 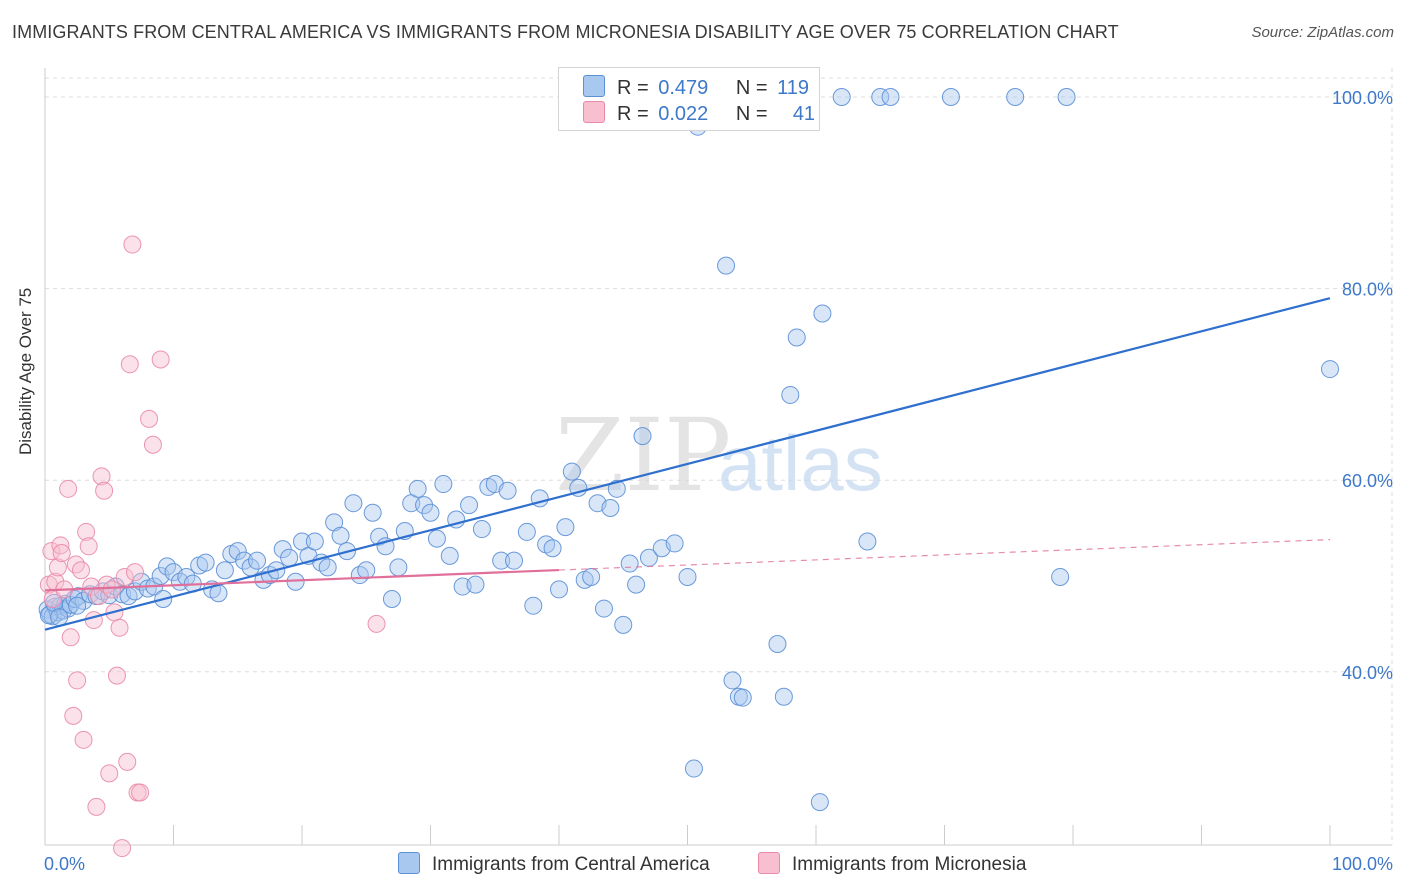 I want to click on legend-row-micronesia: R = 0.022 N = 41, so click(x=699, y=113).